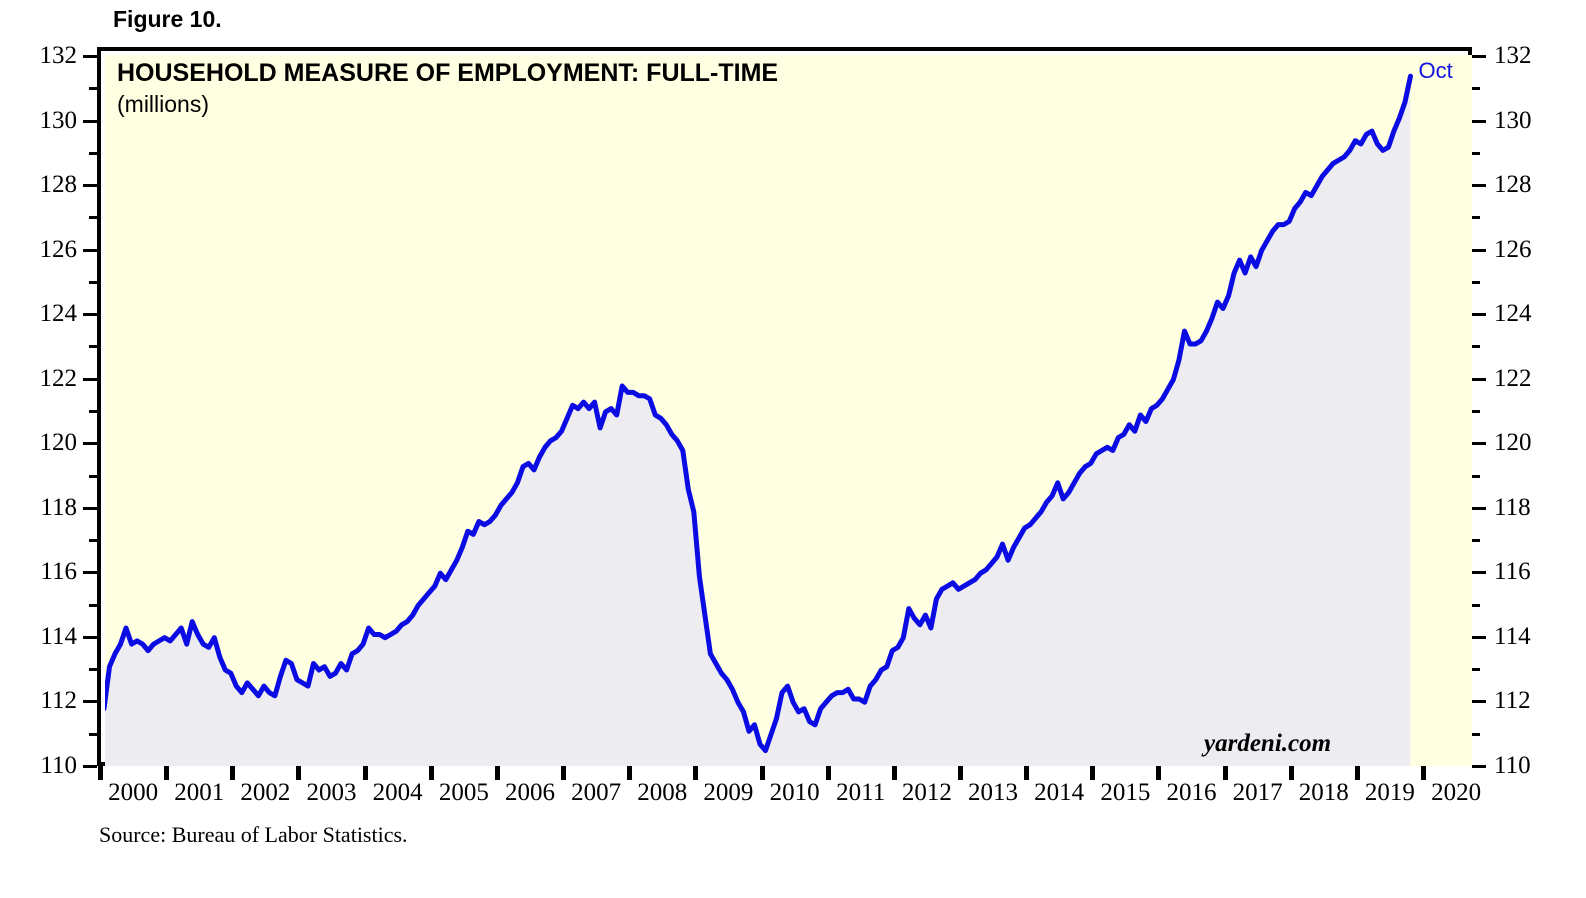 Image resolution: width=1586 pixels, height=898 pixels. What do you see at coordinates (1257, 792) in the screenshot?
I see `x-axis-year-label: 2017` at bounding box center [1257, 792].